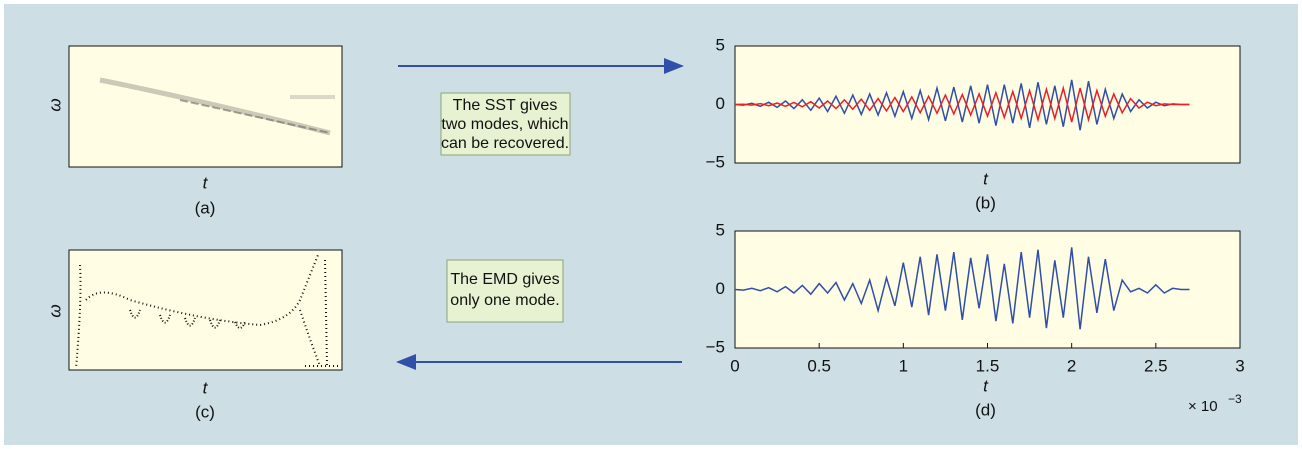 The image size is (1302, 449). Describe the element at coordinates (505, 143) in the screenshot. I see `note-line: can be recovered.` at that location.